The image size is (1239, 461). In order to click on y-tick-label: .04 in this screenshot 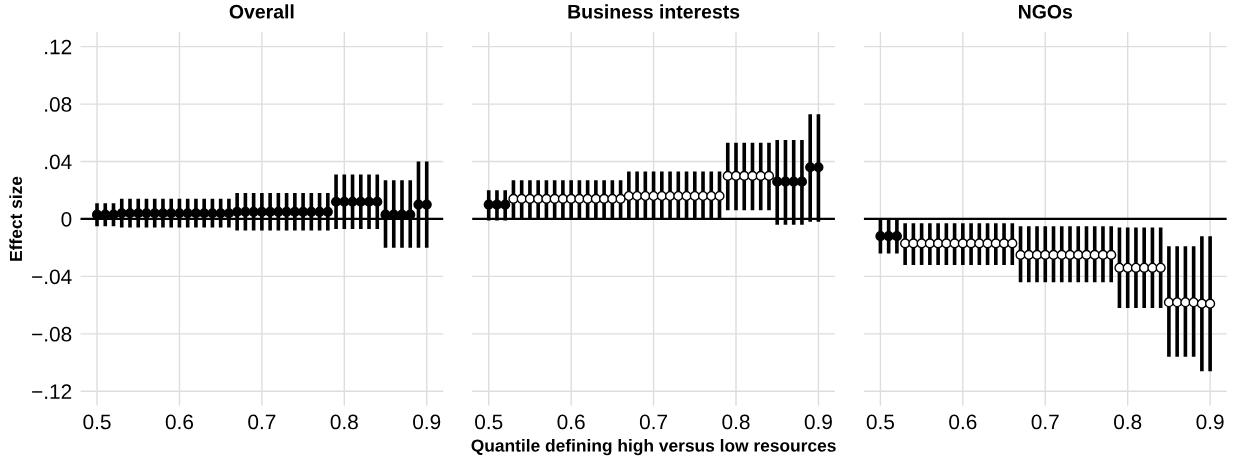, I will do `click(58, 162)`.